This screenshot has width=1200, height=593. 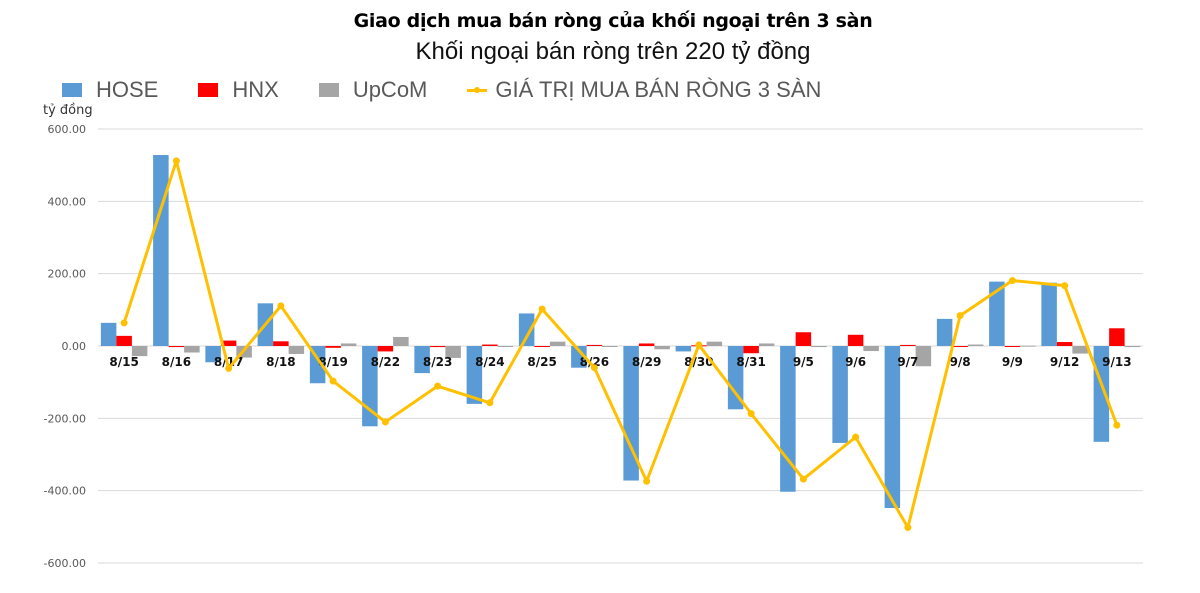 I want to click on x-category-label: 8/29, so click(x=646, y=362).